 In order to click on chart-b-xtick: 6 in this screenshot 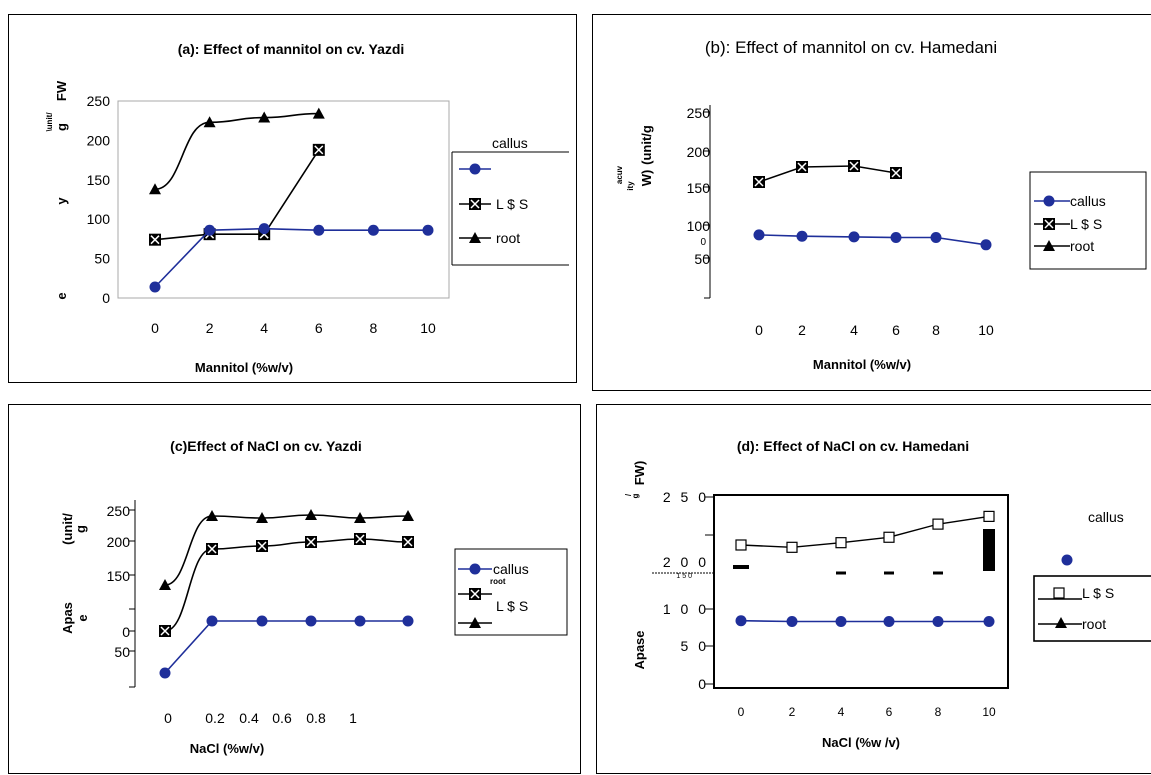, I will do `click(896, 330)`.